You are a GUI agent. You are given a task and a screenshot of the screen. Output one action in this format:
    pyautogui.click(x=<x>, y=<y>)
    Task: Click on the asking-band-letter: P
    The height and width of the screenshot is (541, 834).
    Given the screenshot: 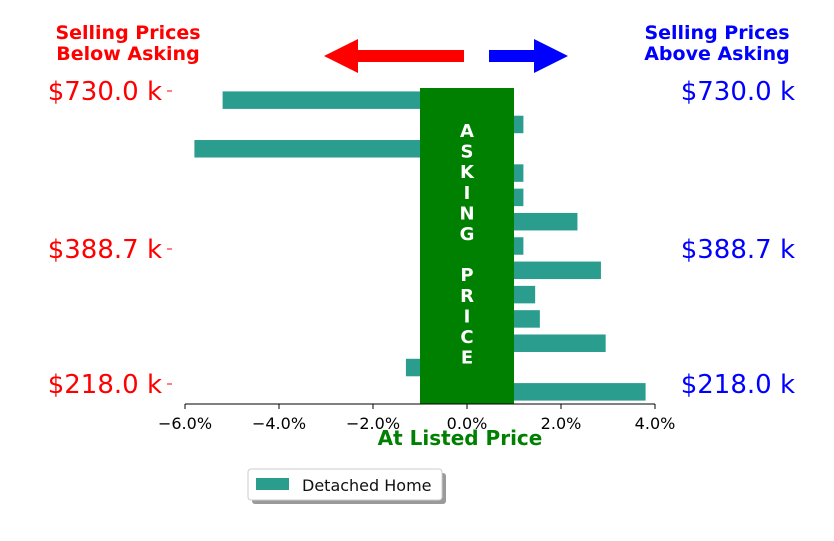 What is the action you would take?
    pyautogui.click(x=466, y=275)
    